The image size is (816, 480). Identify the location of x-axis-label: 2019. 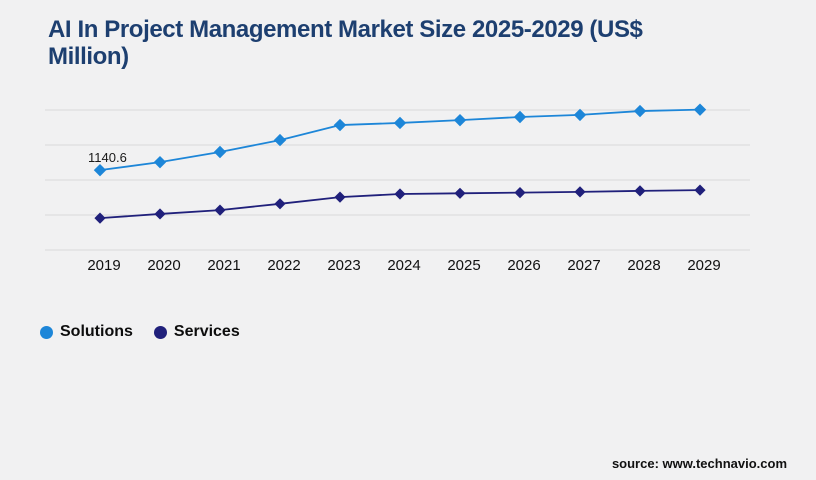
(103, 265).